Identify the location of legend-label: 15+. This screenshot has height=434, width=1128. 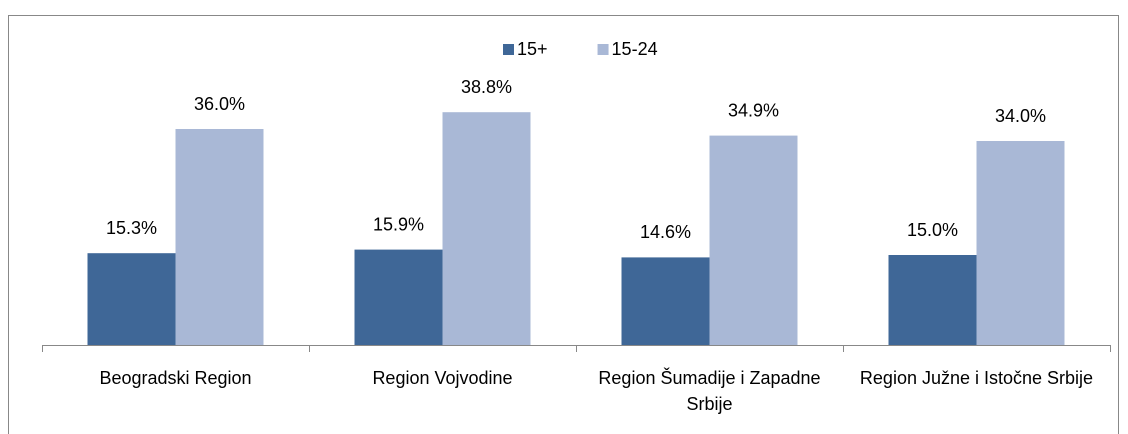
(532, 49).